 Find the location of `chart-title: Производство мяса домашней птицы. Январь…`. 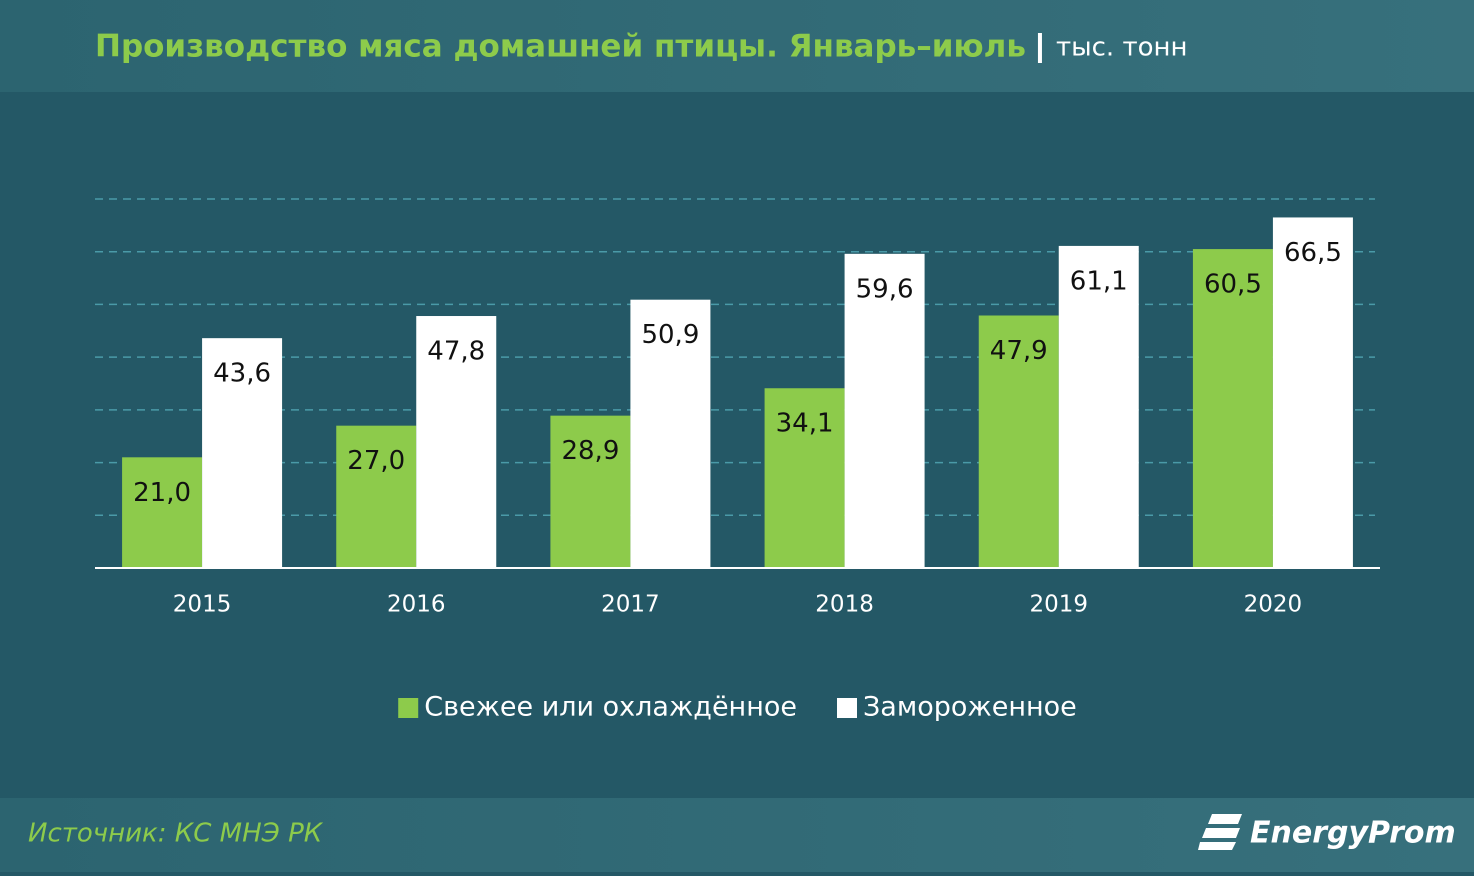

chart-title: Производство мяса домашней птицы. Январь… is located at coordinates (560, 47).